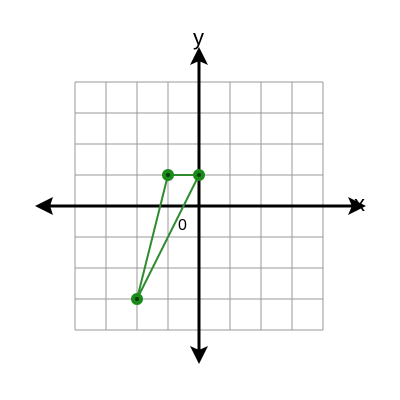  I want to click on y-axis-label: y, so click(198, 37).